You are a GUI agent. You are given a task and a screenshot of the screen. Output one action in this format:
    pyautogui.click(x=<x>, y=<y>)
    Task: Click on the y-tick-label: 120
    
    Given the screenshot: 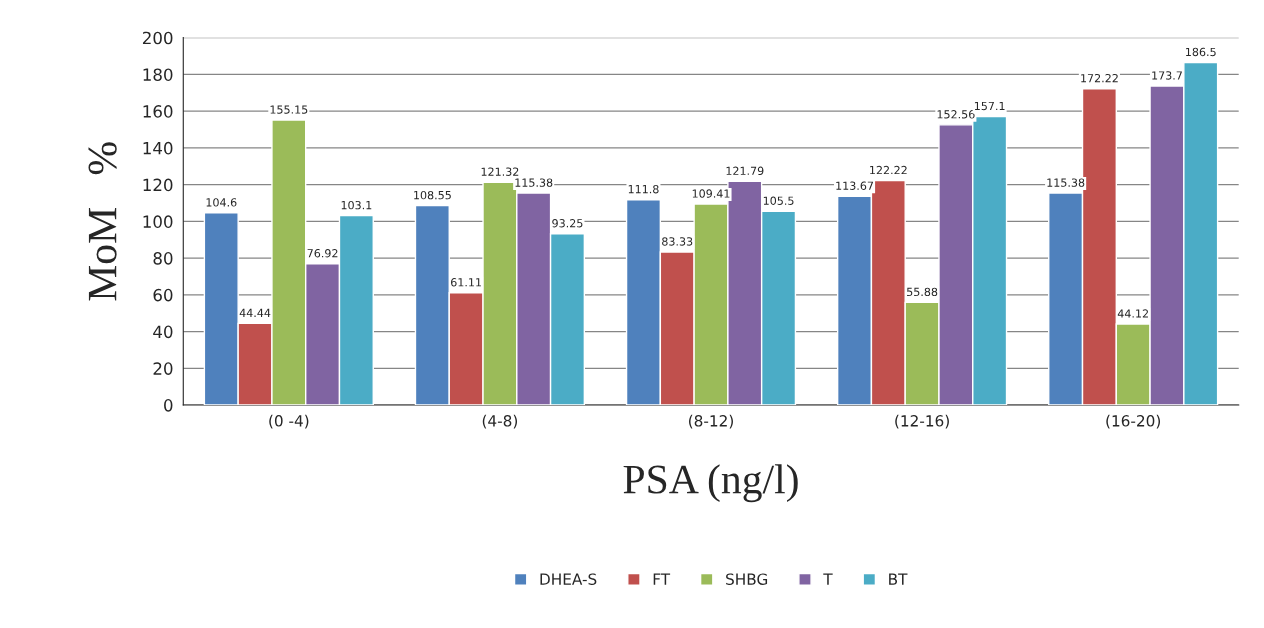 What is the action you would take?
    pyautogui.click(x=158, y=185)
    